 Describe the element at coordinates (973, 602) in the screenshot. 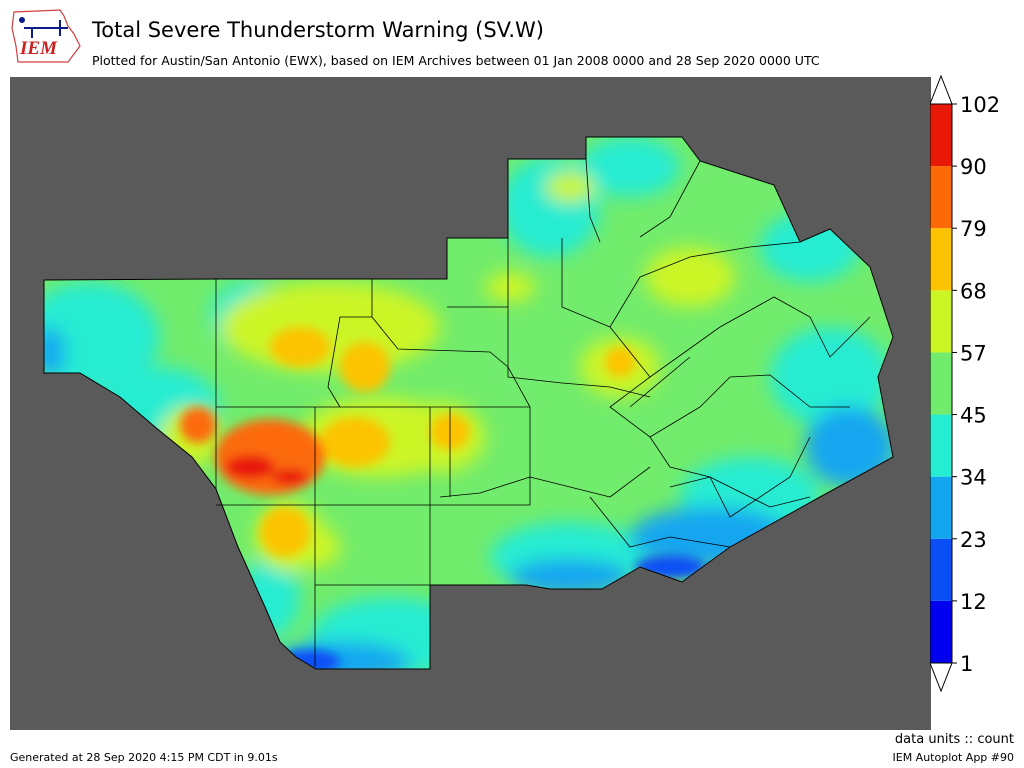

I see `colorbar-tick-label: 12` at that location.